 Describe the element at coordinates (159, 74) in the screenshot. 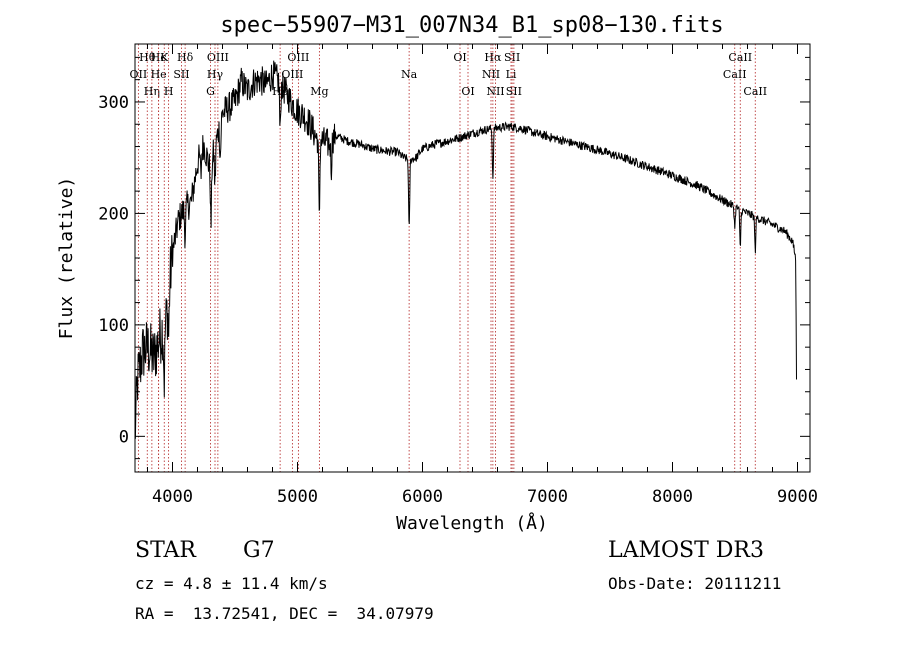

I see `line-marker-label: He` at that location.